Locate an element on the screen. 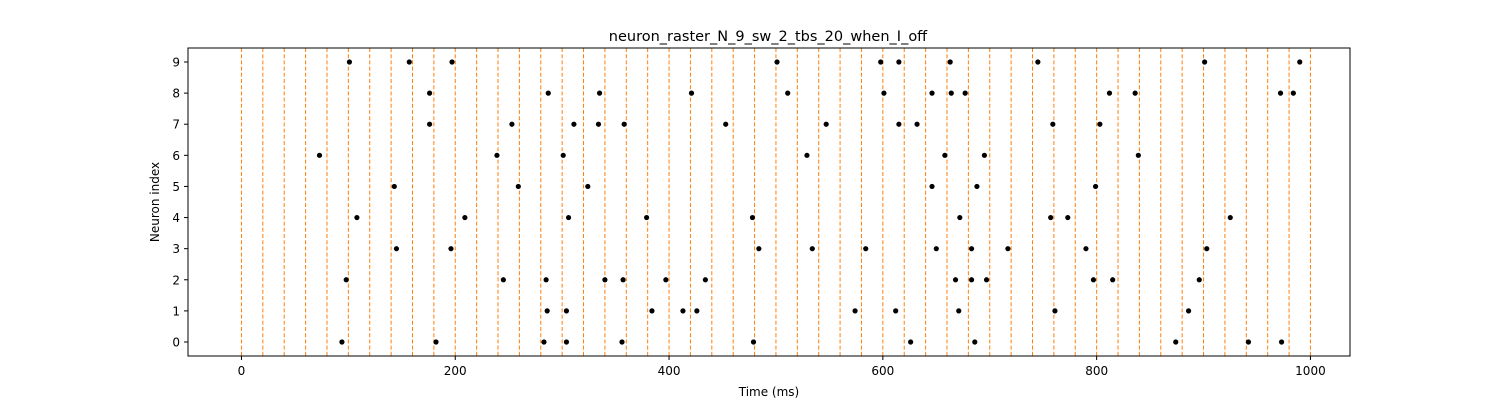  y-tick-label: 4 is located at coordinates (176, 218).